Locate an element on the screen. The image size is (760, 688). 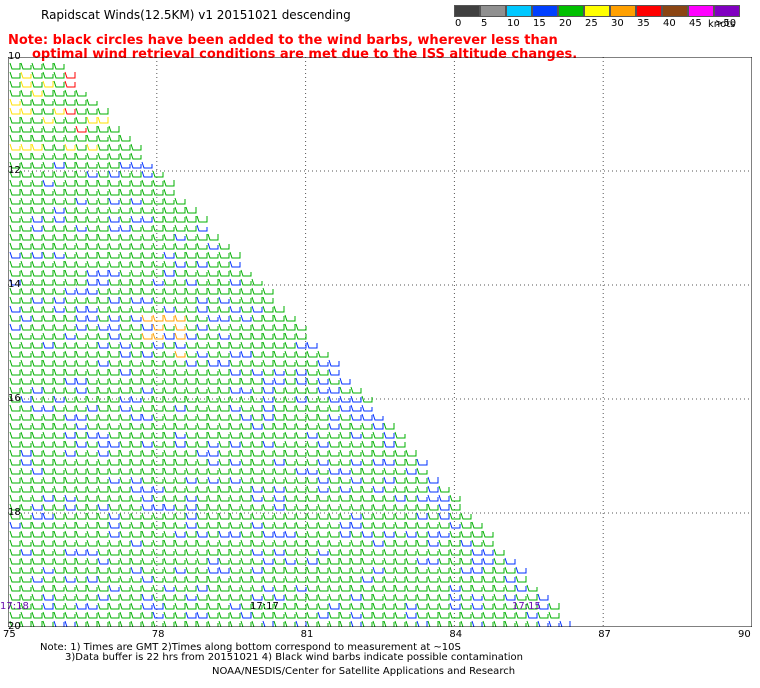
colorbar-swatch is located at coordinates (675, 11).